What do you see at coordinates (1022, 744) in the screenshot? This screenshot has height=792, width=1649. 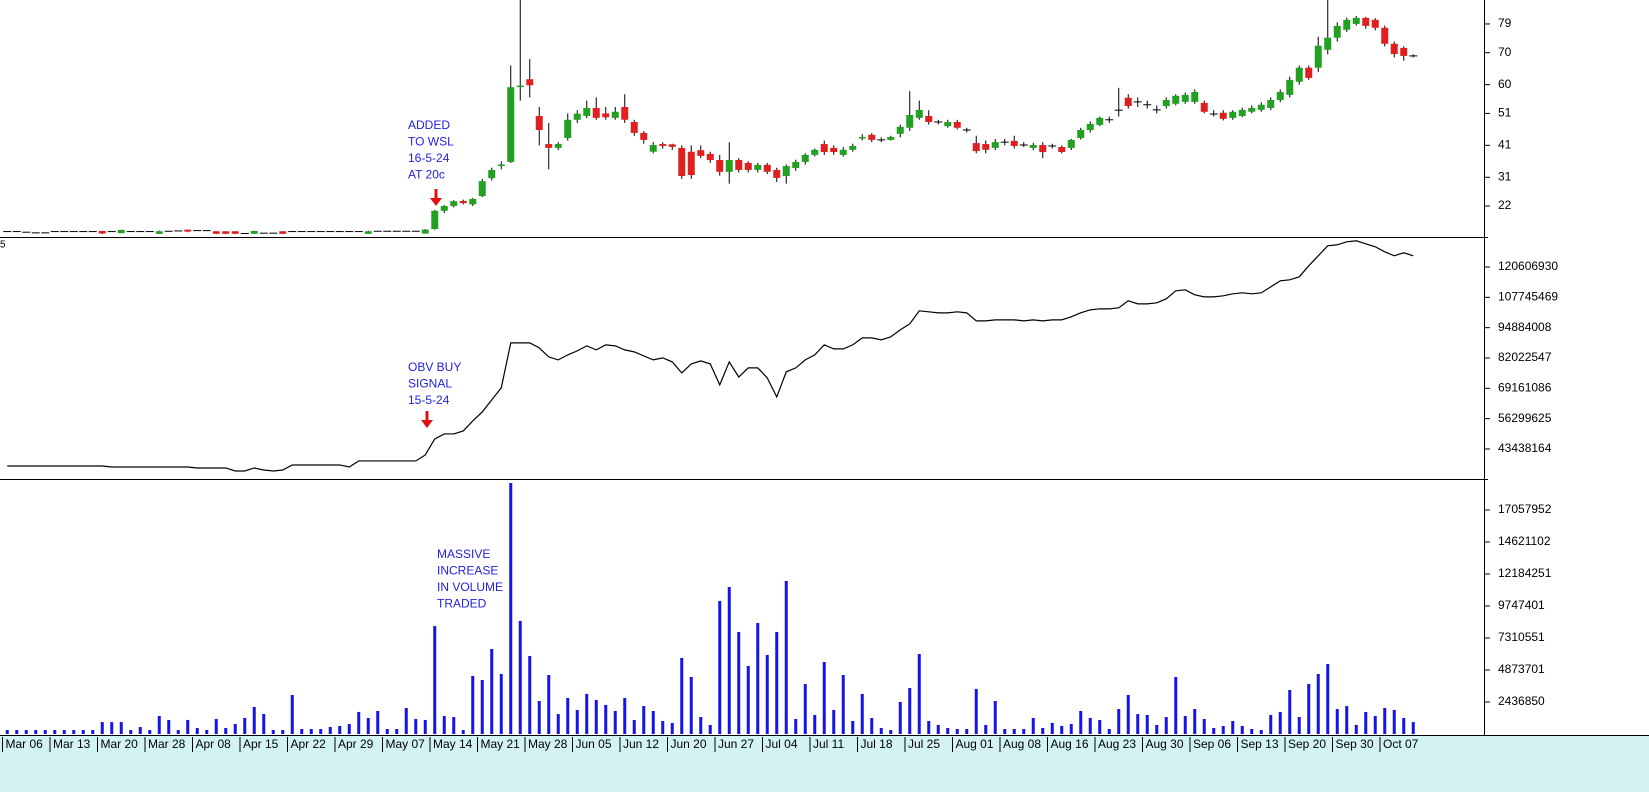 I see `x-tick-label: Aug 08` at bounding box center [1022, 744].